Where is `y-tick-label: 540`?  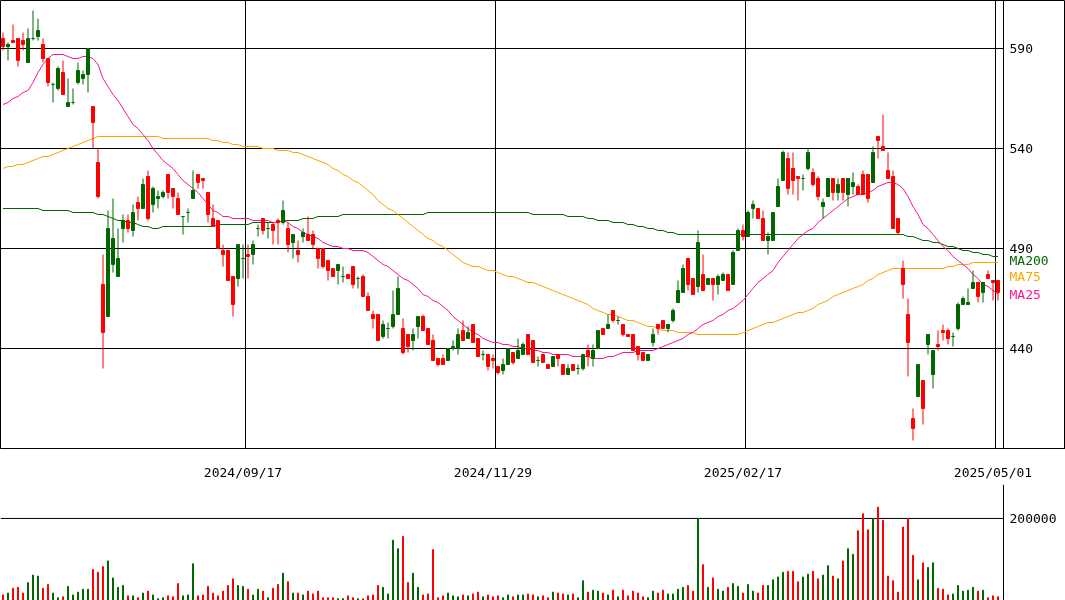
y-tick-label: 540 is located at coordinates (1021, 148).